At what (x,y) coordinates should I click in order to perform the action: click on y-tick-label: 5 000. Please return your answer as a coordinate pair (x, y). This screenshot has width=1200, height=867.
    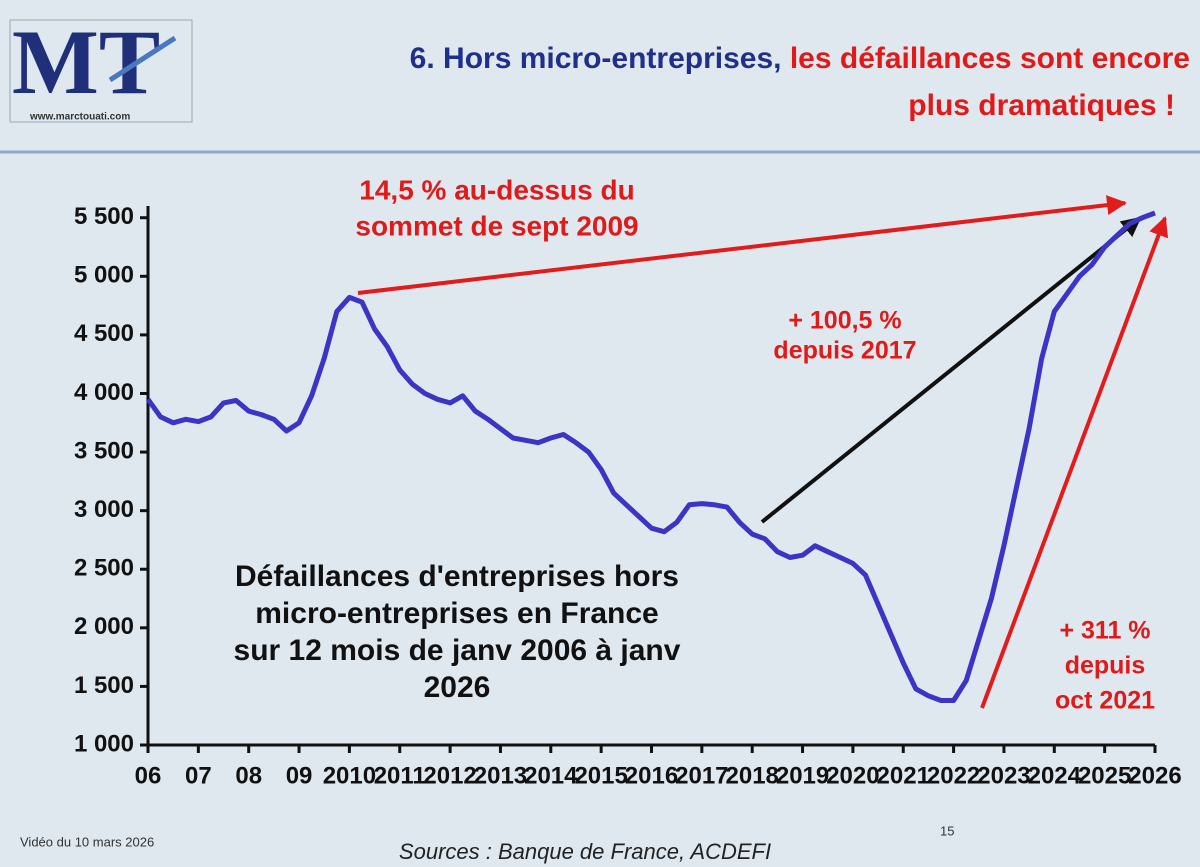
    Looking at the image, I should click on (104, 275).